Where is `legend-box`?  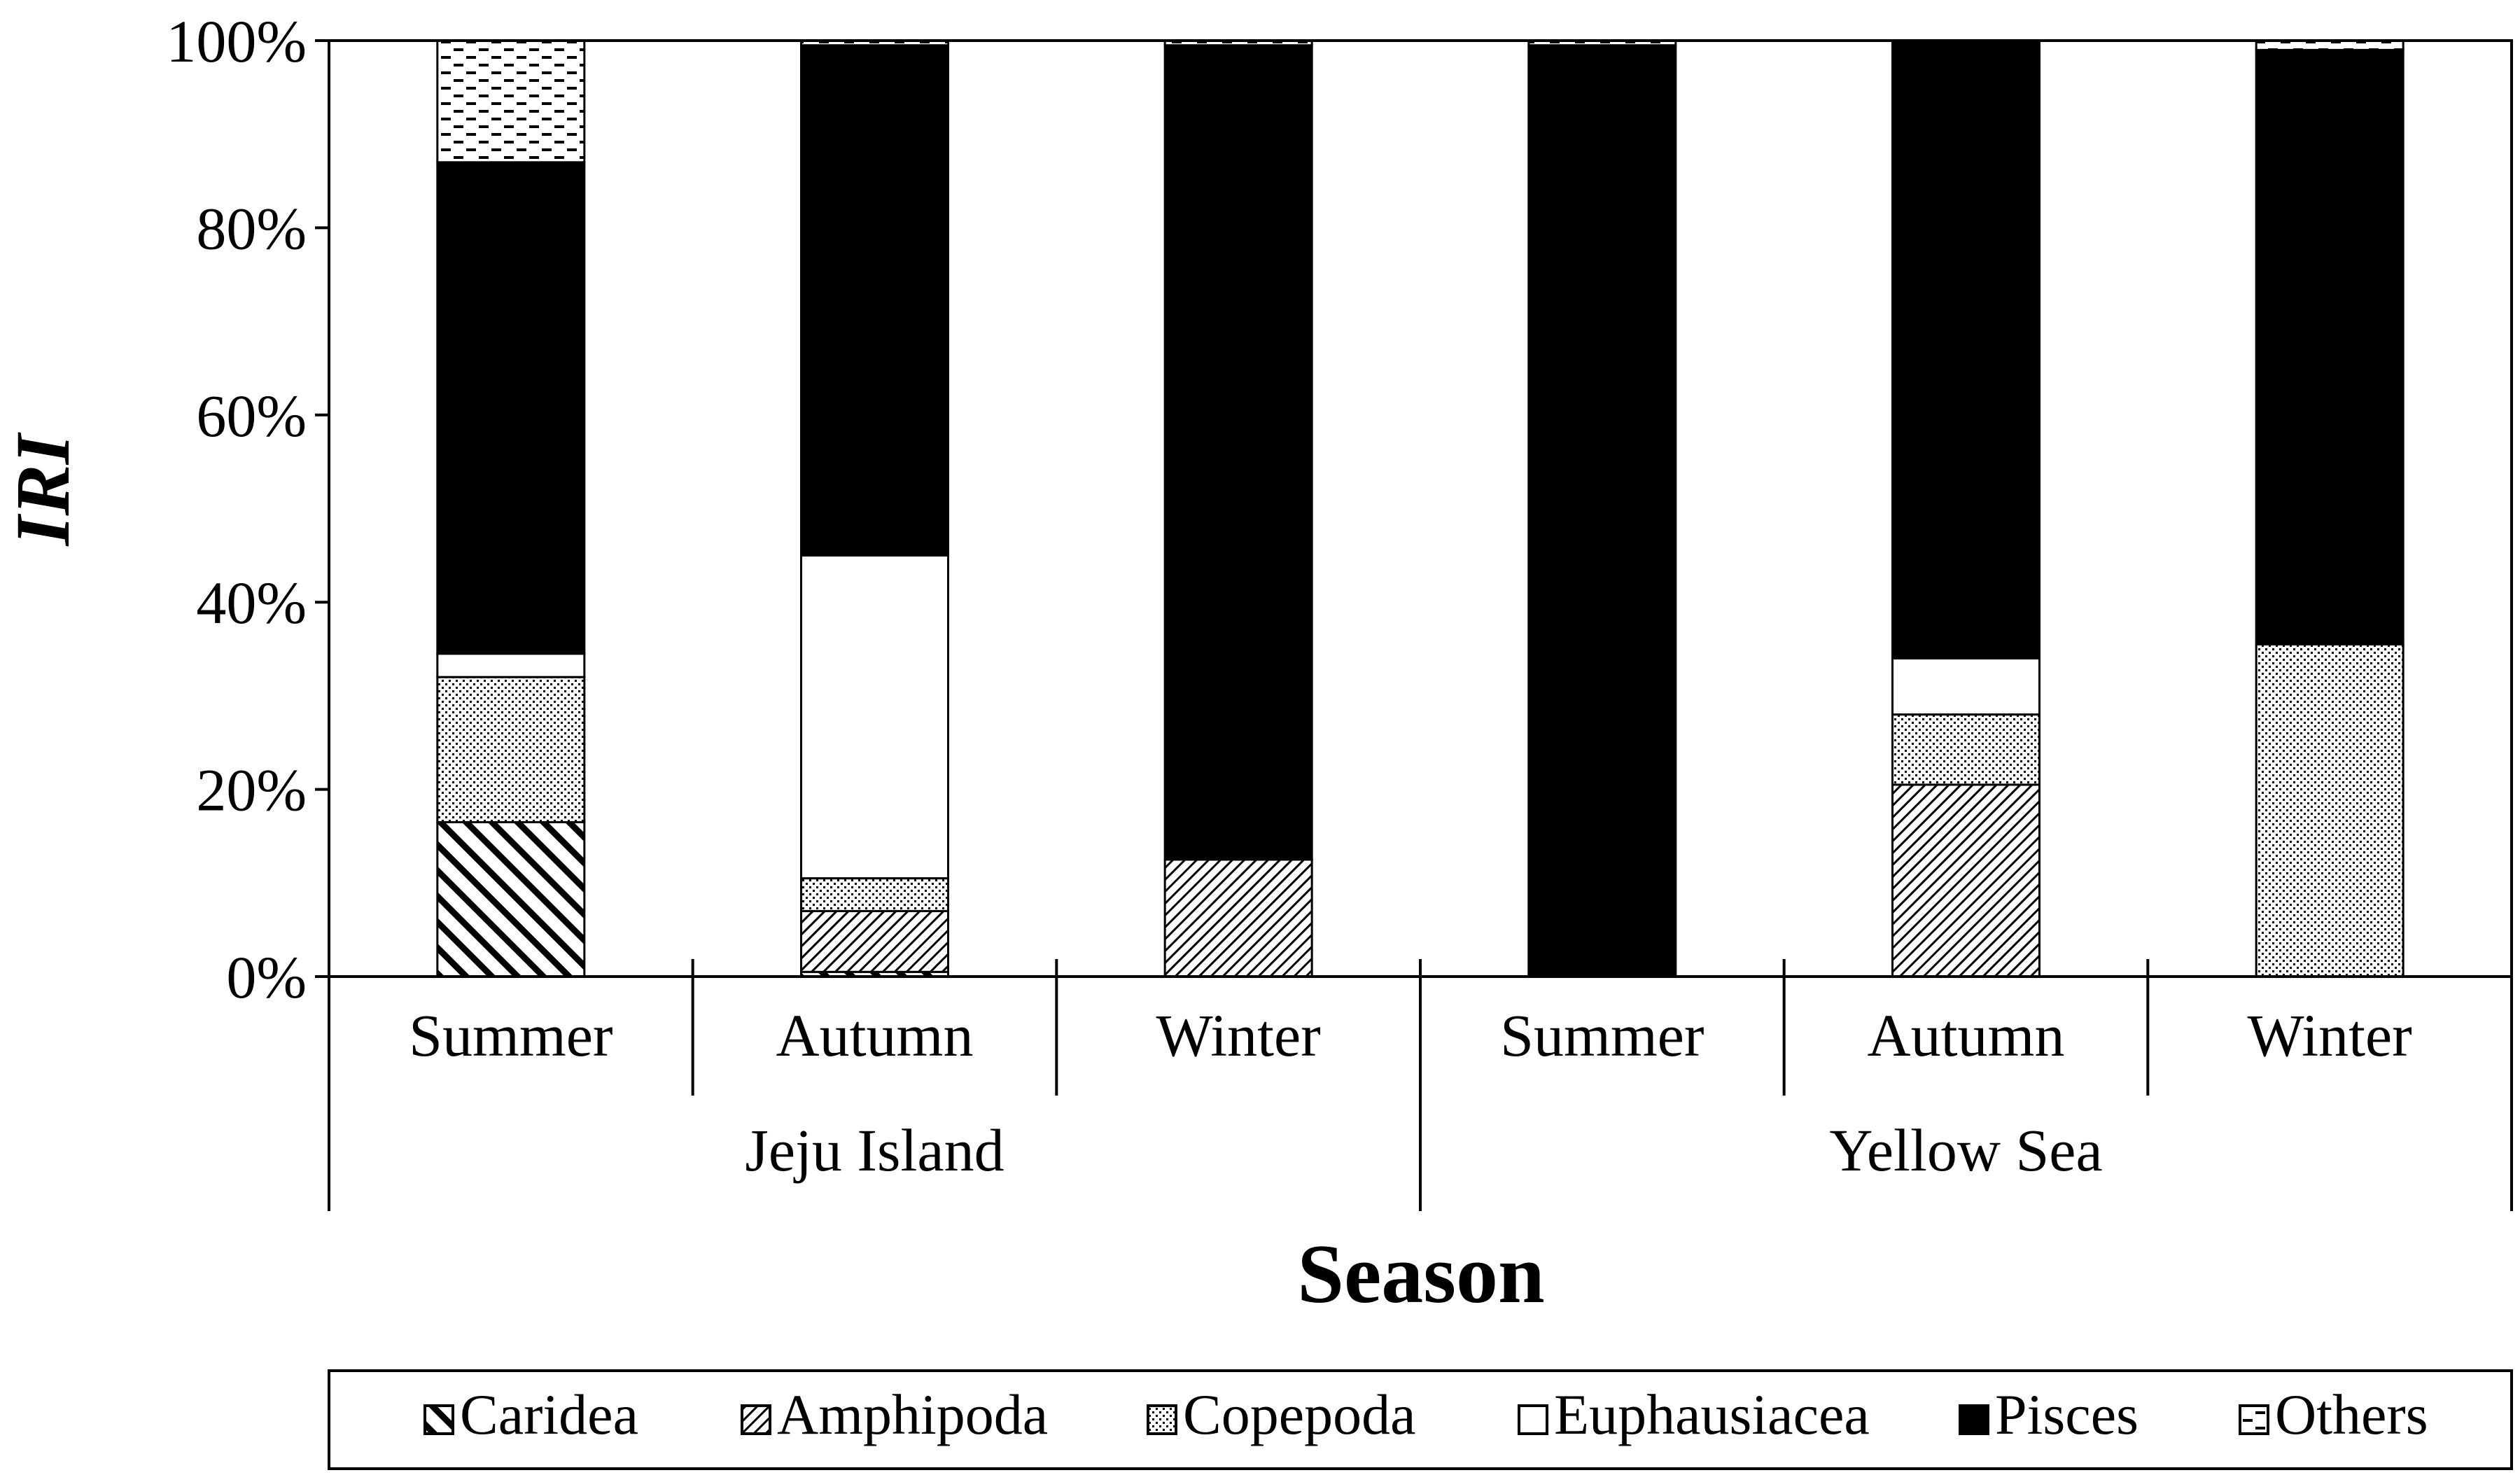 legend-box is located at coordinates (1420, 1420).